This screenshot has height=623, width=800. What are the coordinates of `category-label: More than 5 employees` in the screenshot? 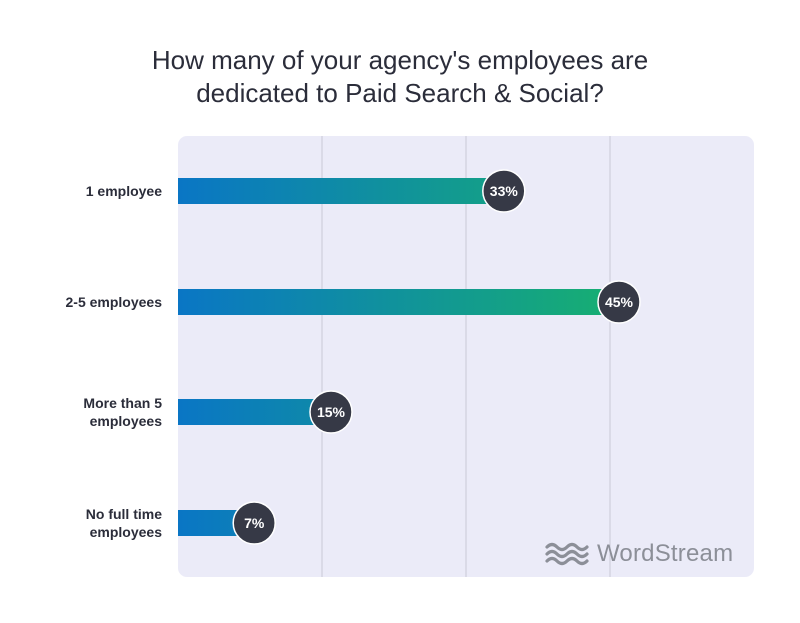 It's located at (87, 412).